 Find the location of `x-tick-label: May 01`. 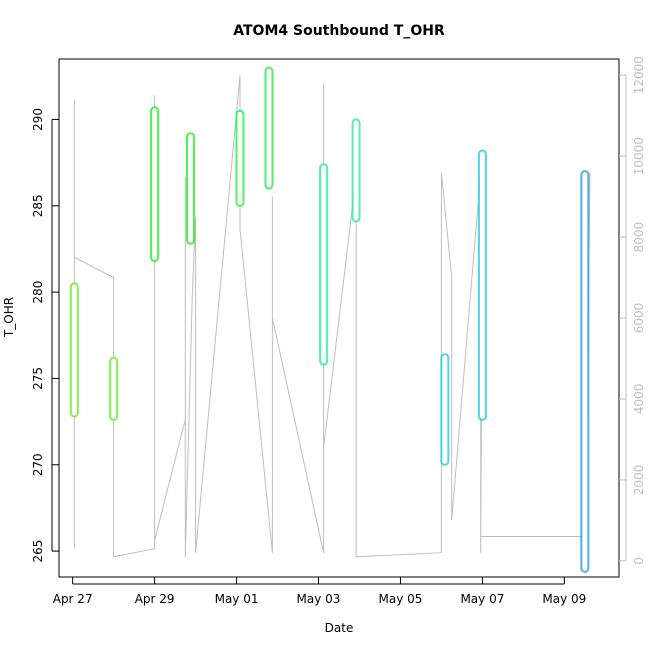

x-tick-label: May 01 is located at coordinates (237, 599).